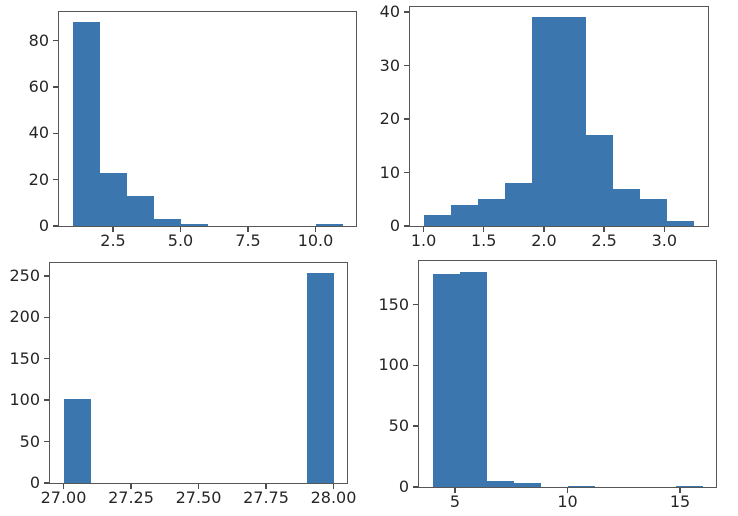  Describe the element at coordinates (266, 497) in the screenshot. I see `x-tick-label: 27.75` at that location.